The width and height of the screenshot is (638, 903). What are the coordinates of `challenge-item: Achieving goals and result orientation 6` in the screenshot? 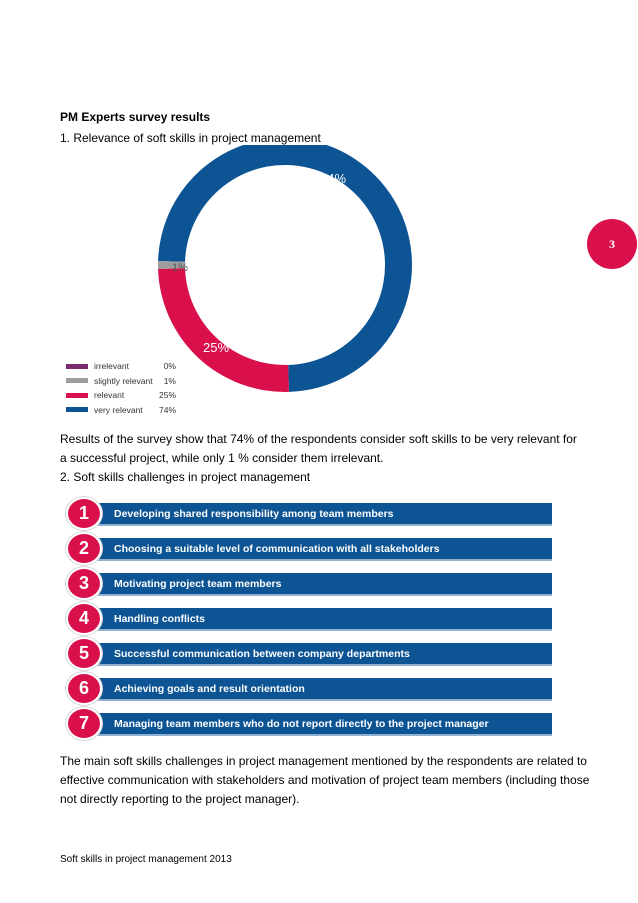 It's located at (309, 688).